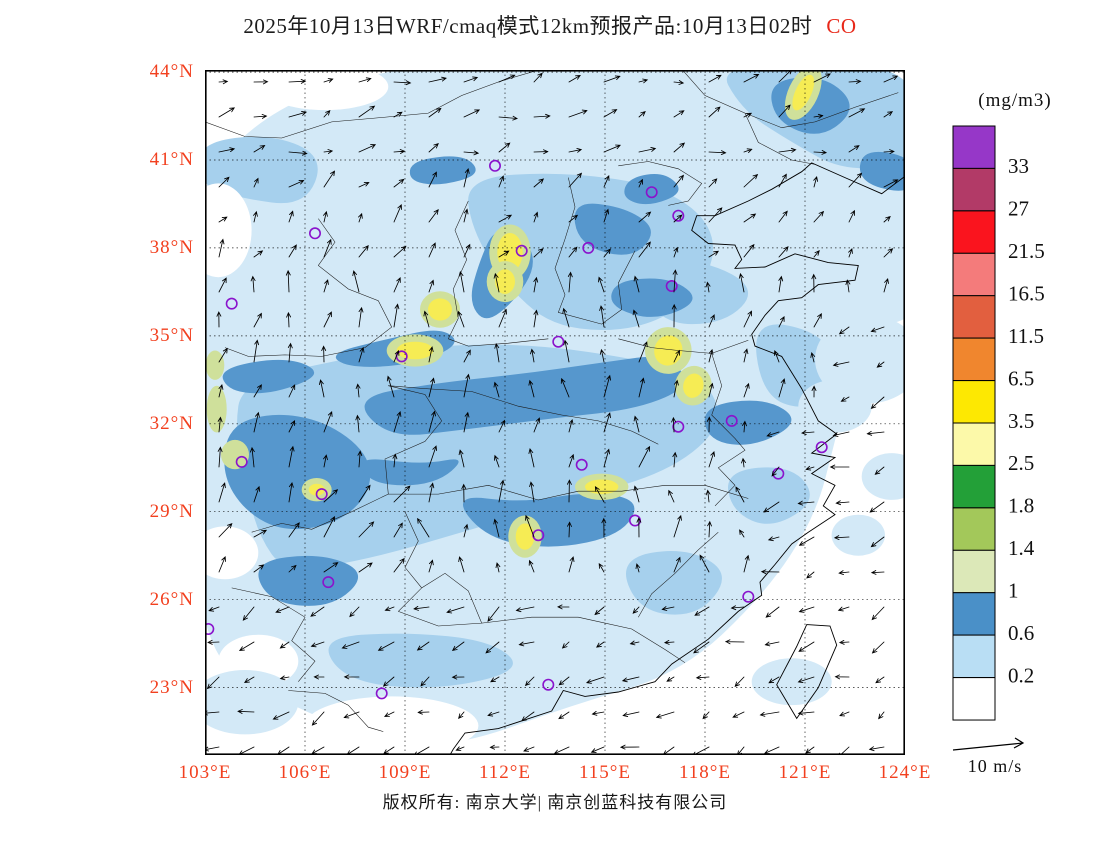 This screenshot has width=1100, height=850. What do you see at coordinates (1015, 100) in the screenshot?
I see `legend-unit-label: (mg/m3)` at bounding box center [1015, 100].